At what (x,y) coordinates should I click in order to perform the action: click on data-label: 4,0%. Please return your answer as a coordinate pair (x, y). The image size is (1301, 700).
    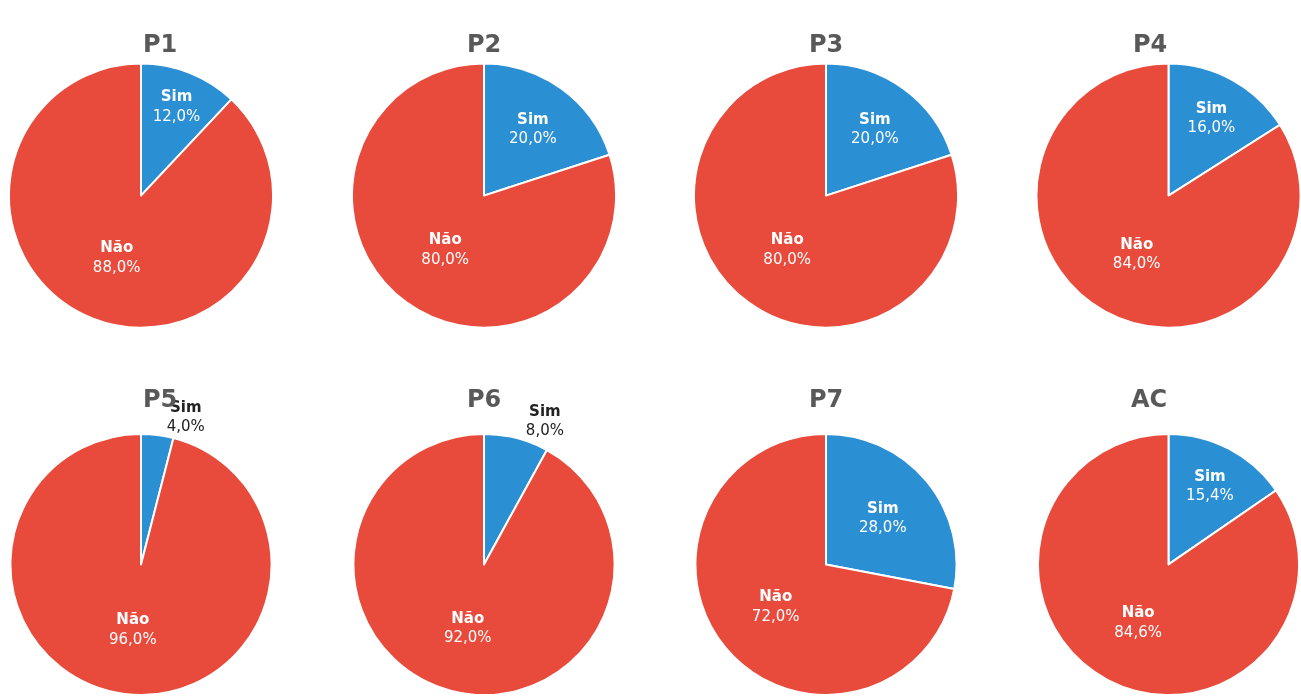
    Looking at the image, I should click on (185, 426).